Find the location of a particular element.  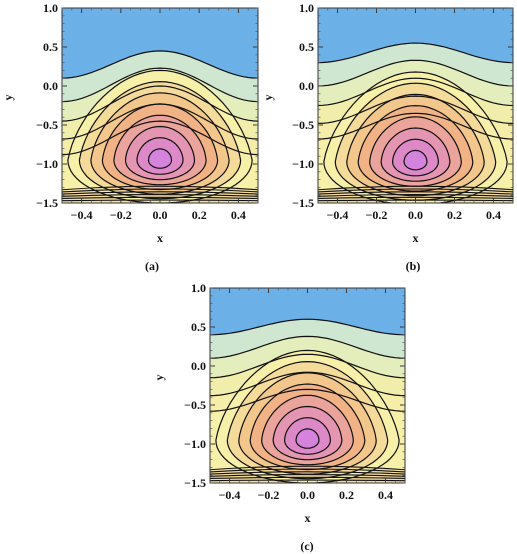

panel-caption: (a) is located at coordinates (152, 266).